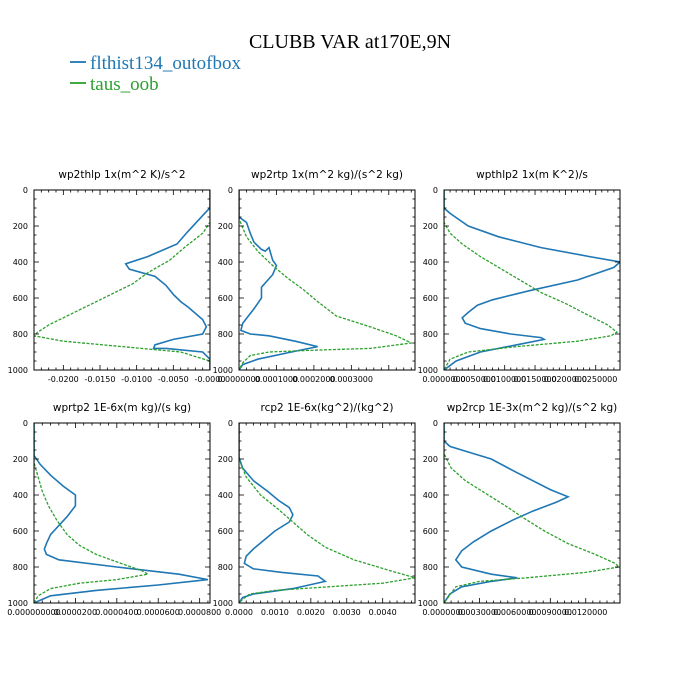 The height and width of the screenshot is (700, 700). Describe the element at coordinates (158, 612) in the screenshot. I see `x-tick-label: 0.0000600` at that location.